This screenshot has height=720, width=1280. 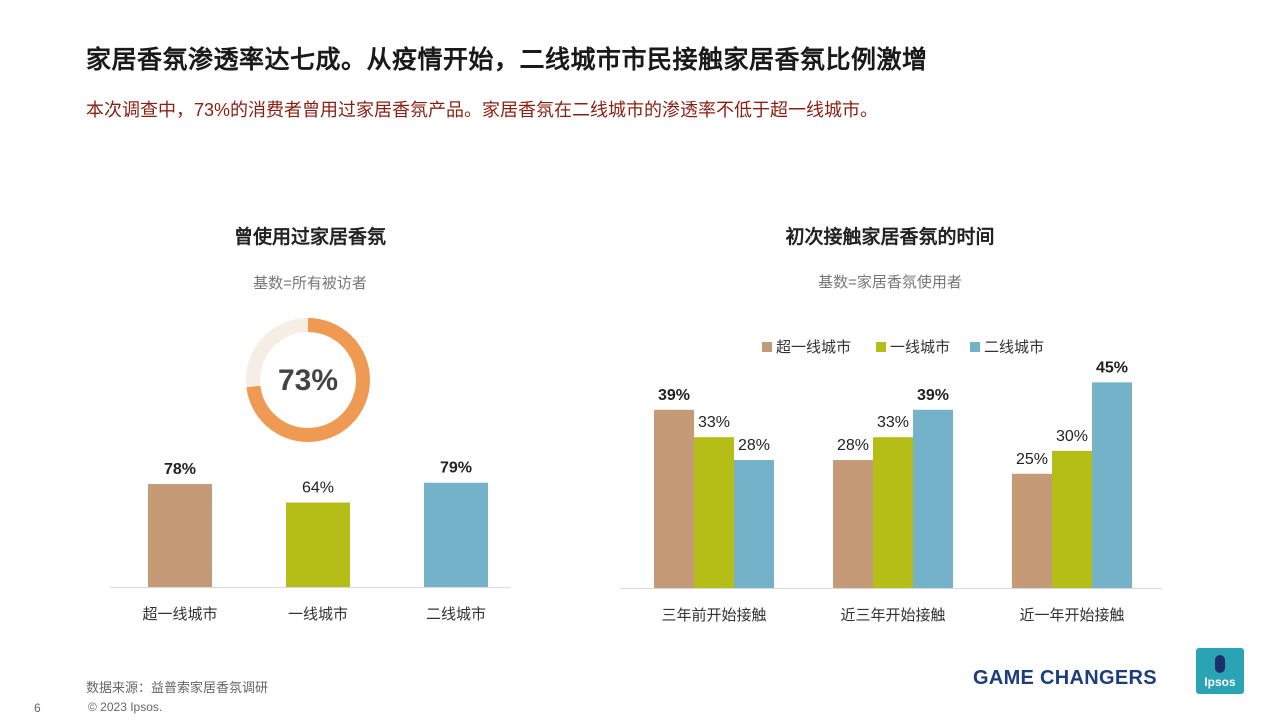 I want to click on left-base-note: 基数=所有被访者, so click(x=310, y=283).